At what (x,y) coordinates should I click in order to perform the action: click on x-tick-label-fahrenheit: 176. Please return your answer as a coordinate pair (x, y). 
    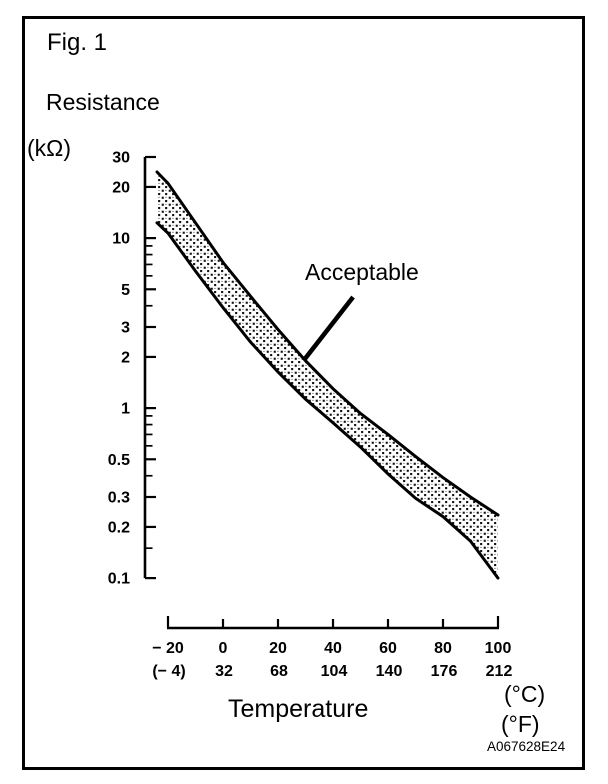
    Looking at the image, I should click on (444, 671).